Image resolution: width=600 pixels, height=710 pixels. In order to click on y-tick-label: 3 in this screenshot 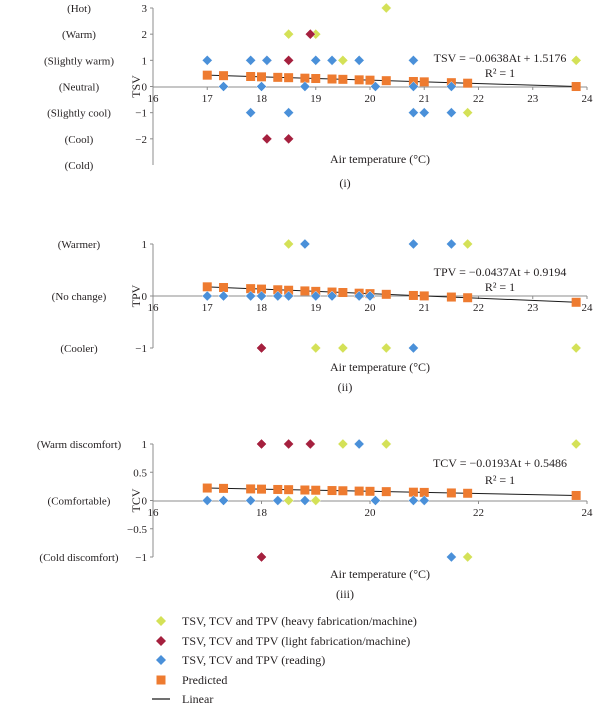, I will do `click(145, 9)`.